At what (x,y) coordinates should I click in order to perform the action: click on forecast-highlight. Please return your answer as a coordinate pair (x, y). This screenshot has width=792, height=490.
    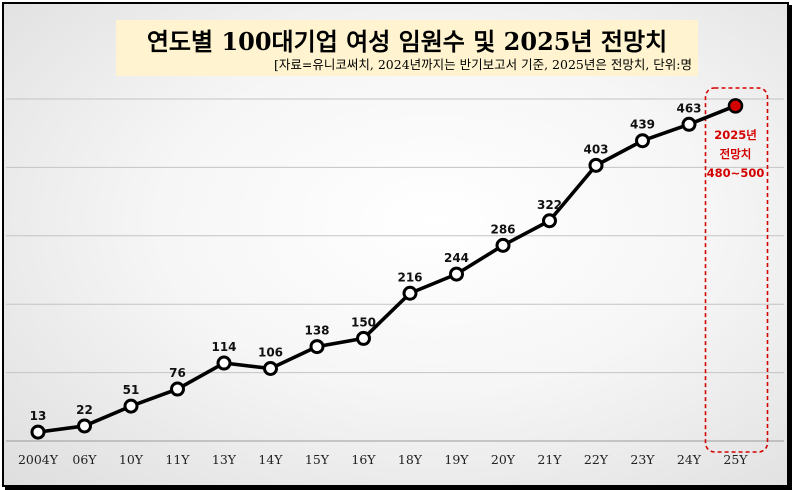
    Looking at the image, I should click on (736, 270).